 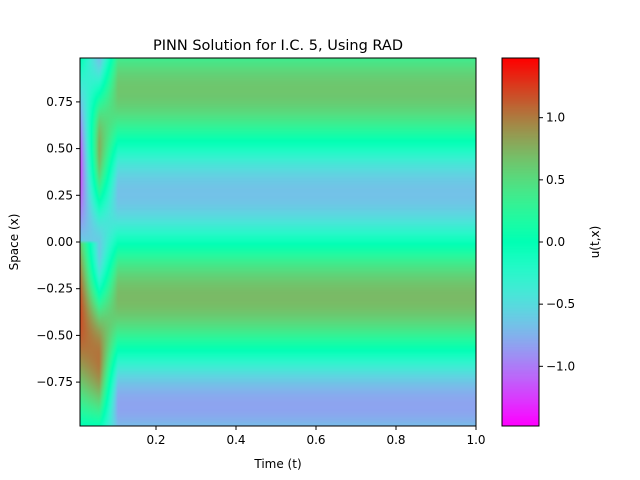 I want to click on y-tick-label: 0.25, so click(x=59, y=195).